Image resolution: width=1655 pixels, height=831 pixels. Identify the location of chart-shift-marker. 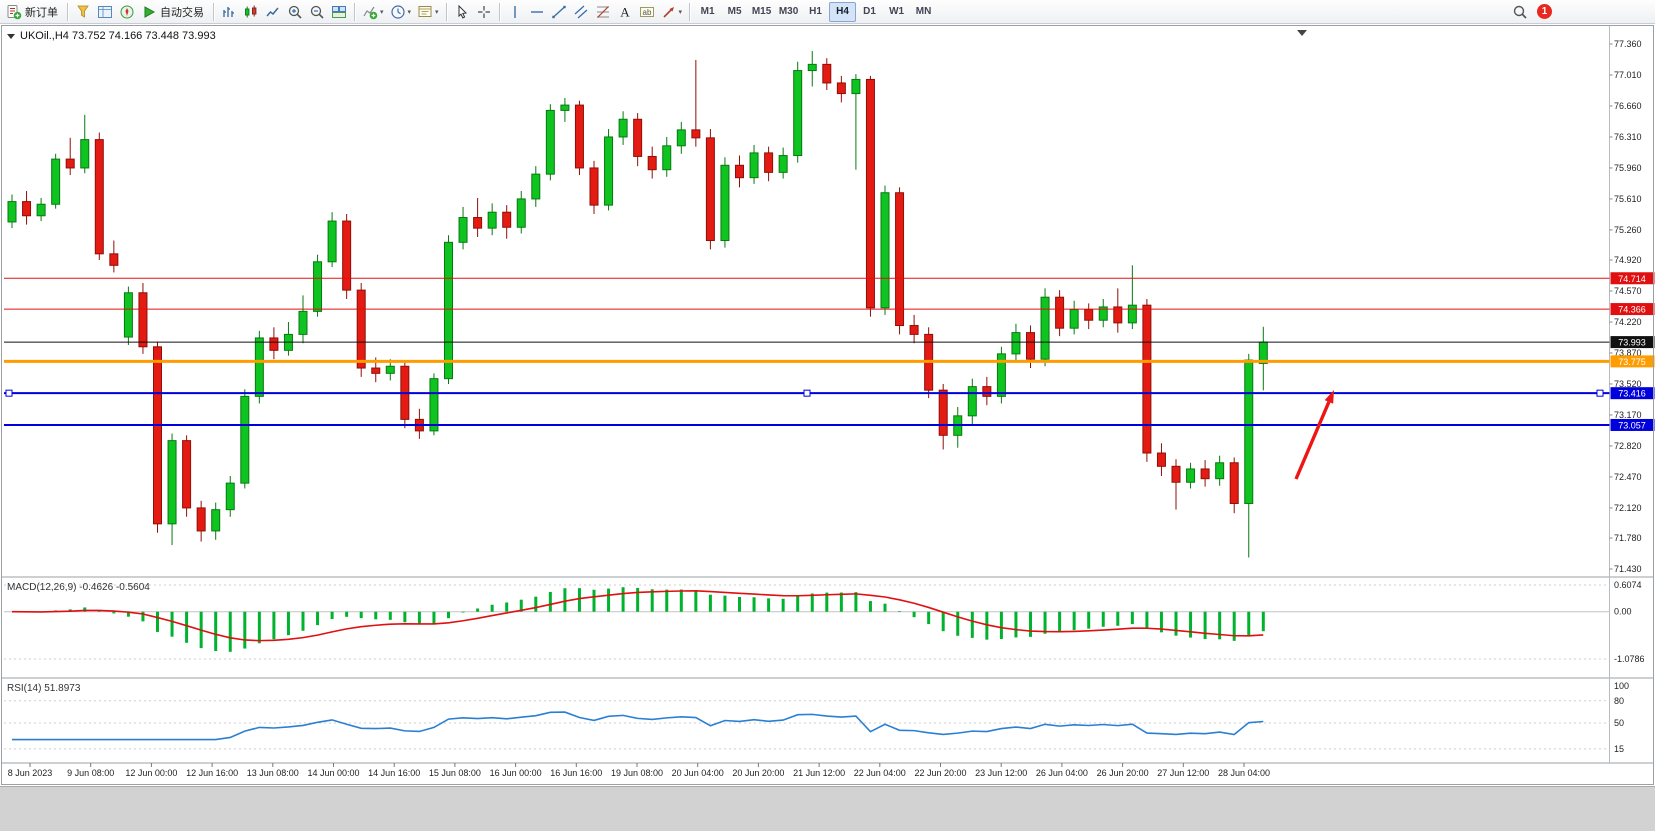
(1302, 33).